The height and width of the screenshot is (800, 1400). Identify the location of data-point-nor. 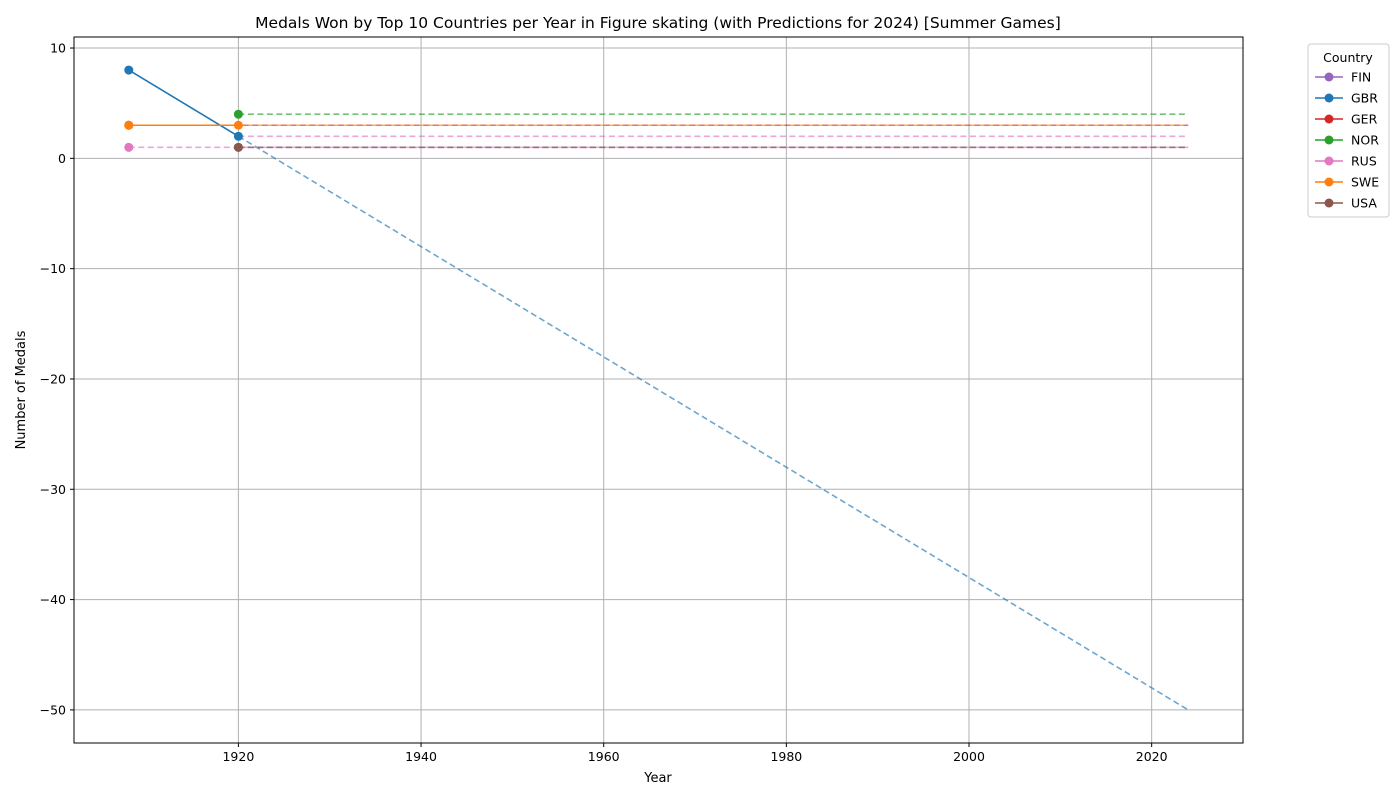
(238, 114).